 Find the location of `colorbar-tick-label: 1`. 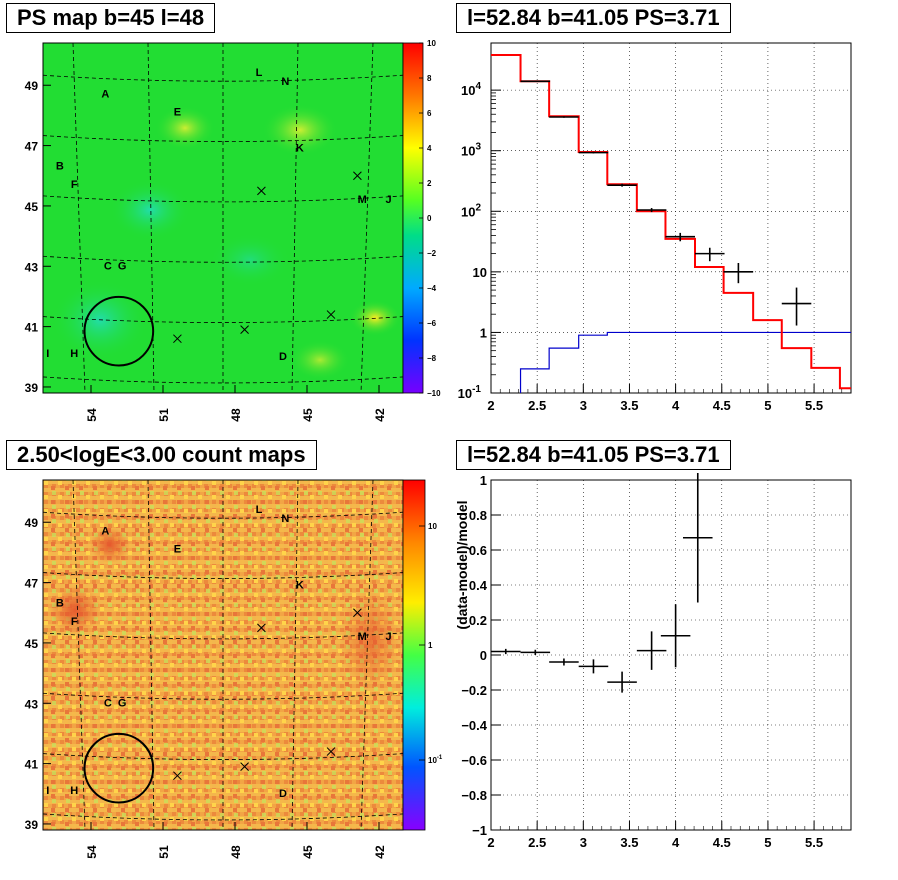

colorbar-tick-label: 1 is located at coordinates (430, 645).